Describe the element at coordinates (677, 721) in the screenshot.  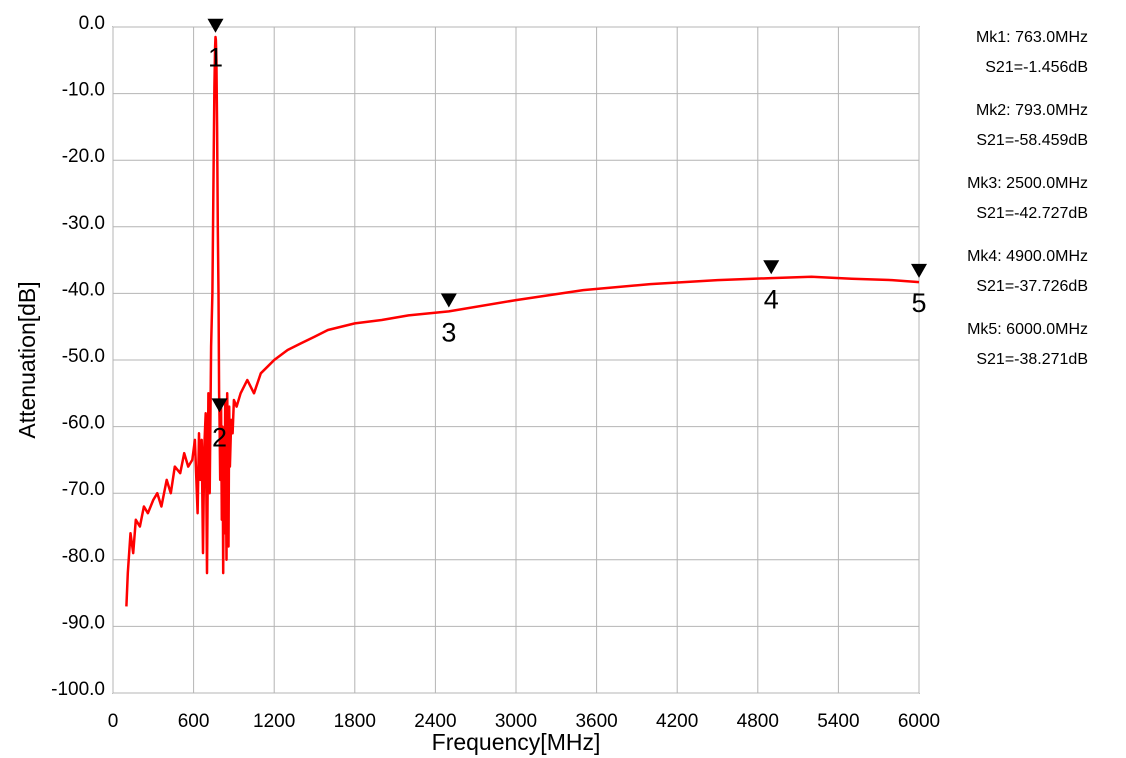
I see `x-tick-label: 4200` at that location.